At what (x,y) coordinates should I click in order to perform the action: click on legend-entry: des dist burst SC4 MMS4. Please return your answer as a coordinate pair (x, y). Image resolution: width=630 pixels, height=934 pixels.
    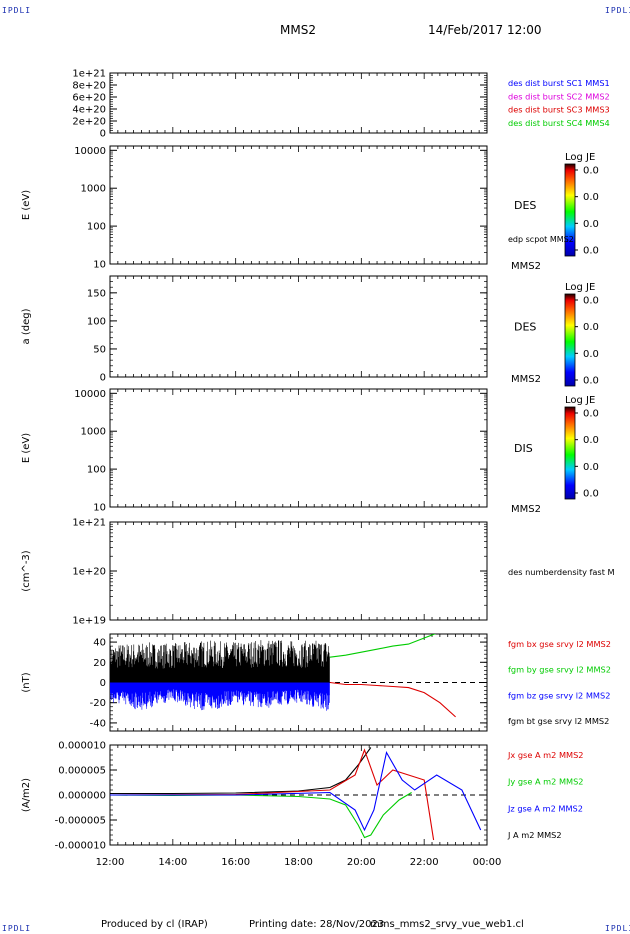
    Looking at the image, I should click on (559, 123).